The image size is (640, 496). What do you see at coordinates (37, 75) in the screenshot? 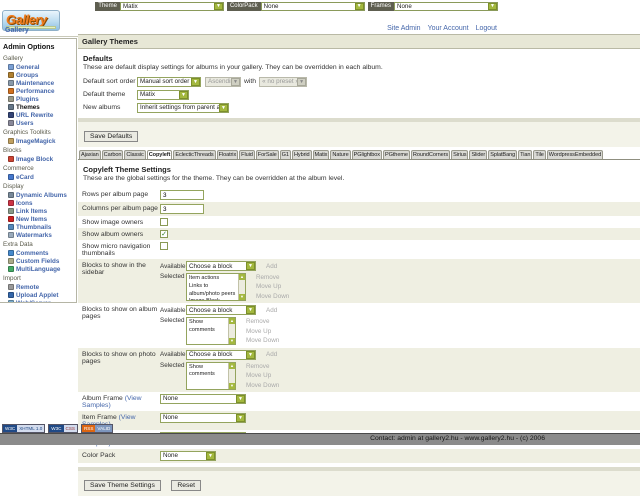
I see `sidebar-item-groups: Groups` at bounding box center [37, 75].